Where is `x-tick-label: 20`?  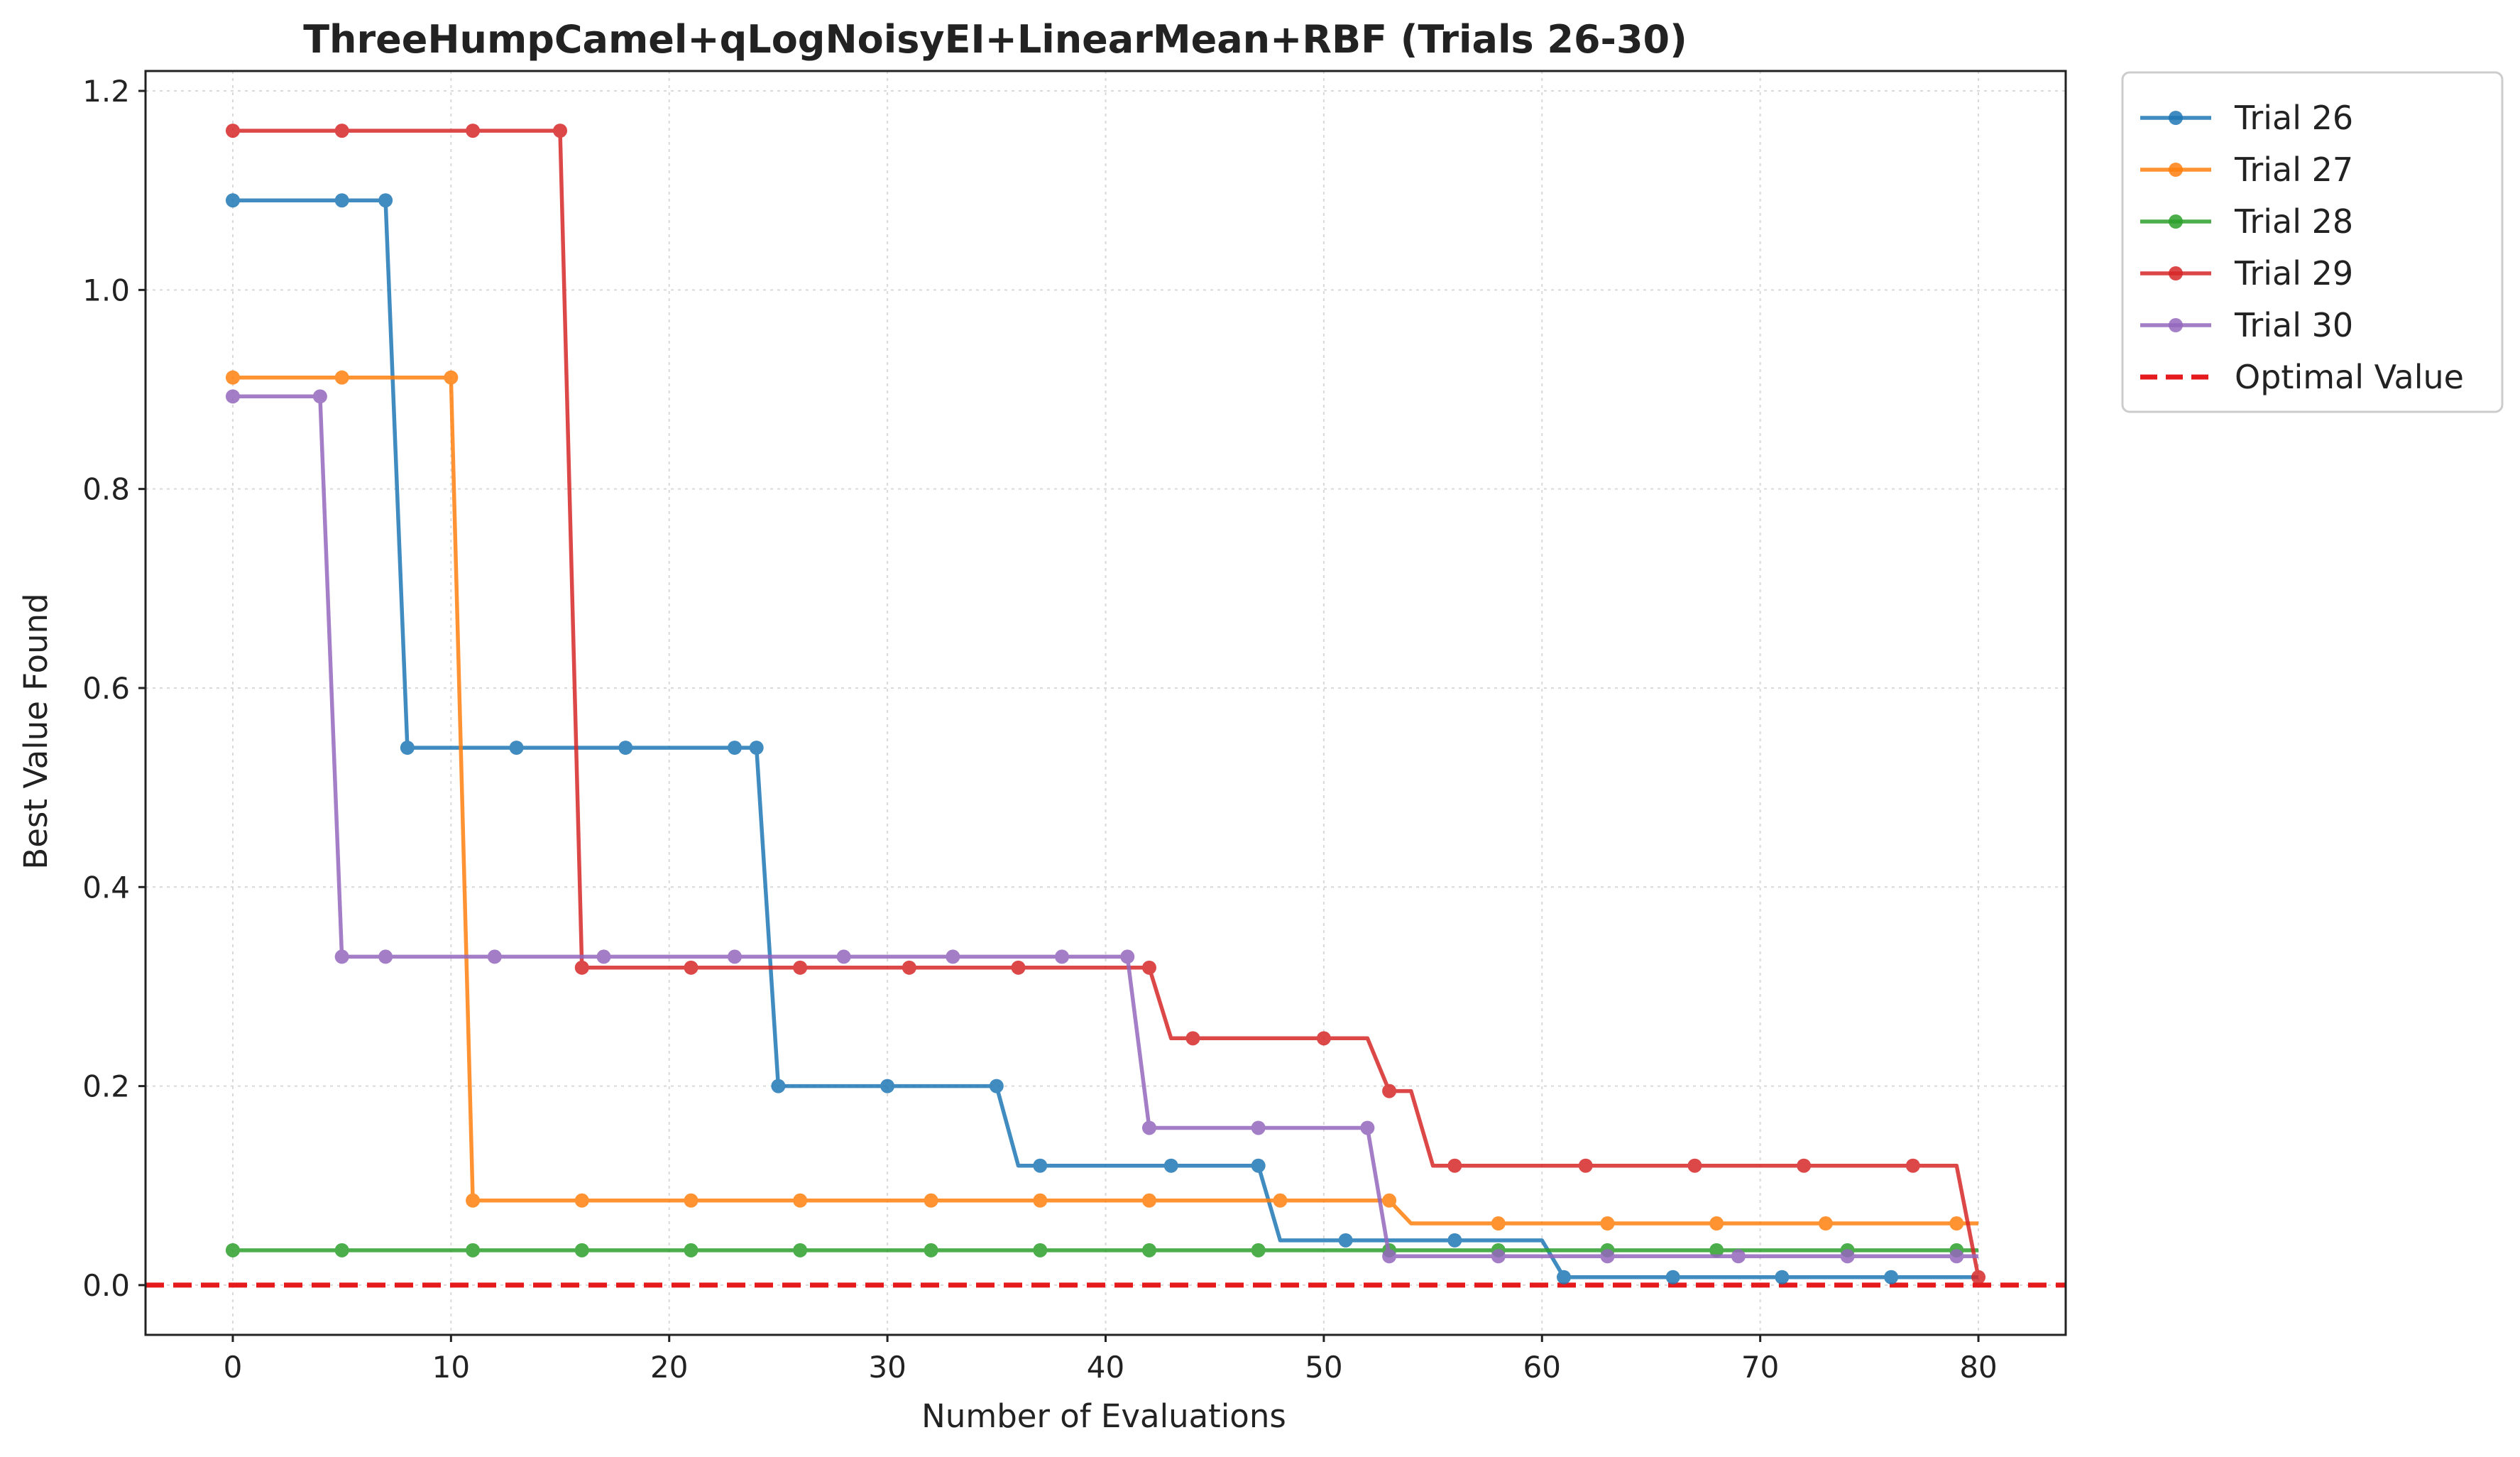
x-tick-label: 20 is located at coordinates (669, 1367).